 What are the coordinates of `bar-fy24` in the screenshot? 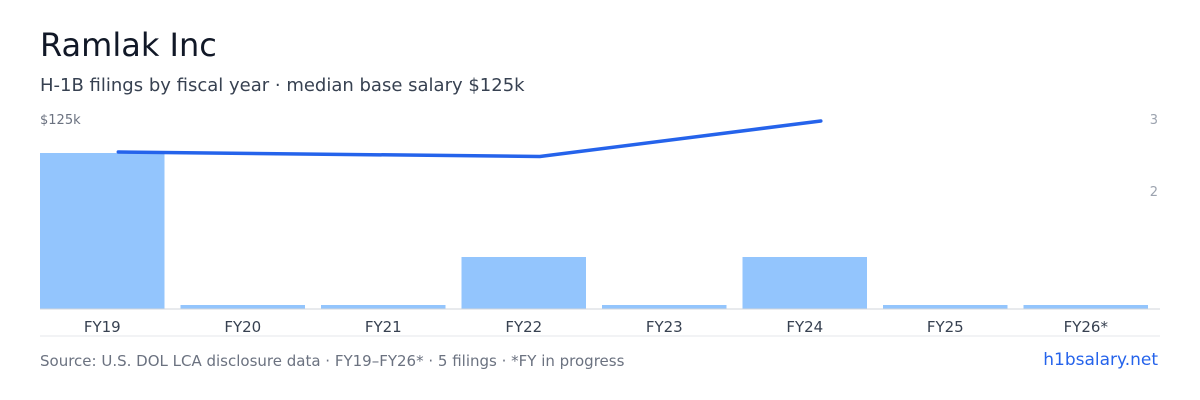 It's located at (804, 283).